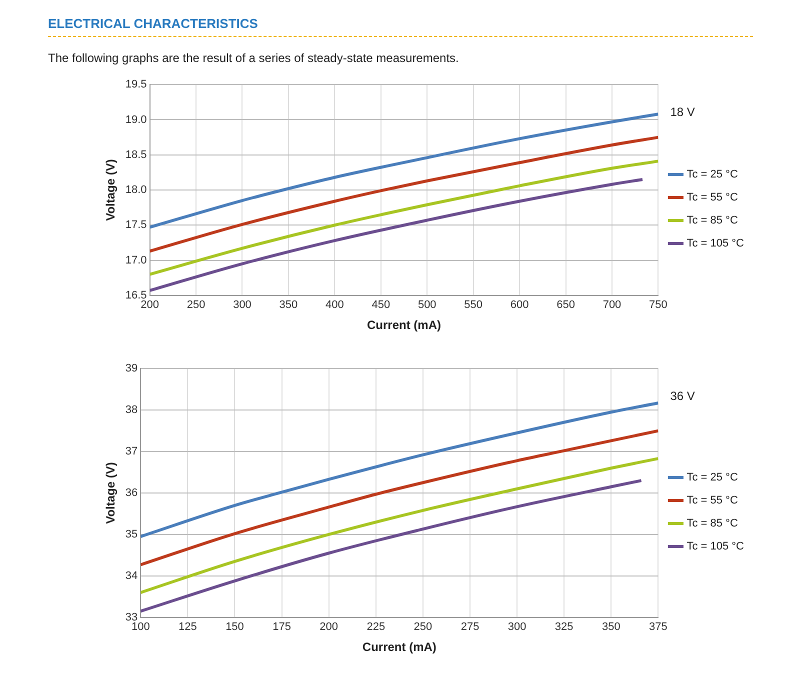 The height and width of the screenshot is (675, 800). Describe the element at coordinates (470, 627) in the screenshot. I see `x-tick-label: 275` at that location.